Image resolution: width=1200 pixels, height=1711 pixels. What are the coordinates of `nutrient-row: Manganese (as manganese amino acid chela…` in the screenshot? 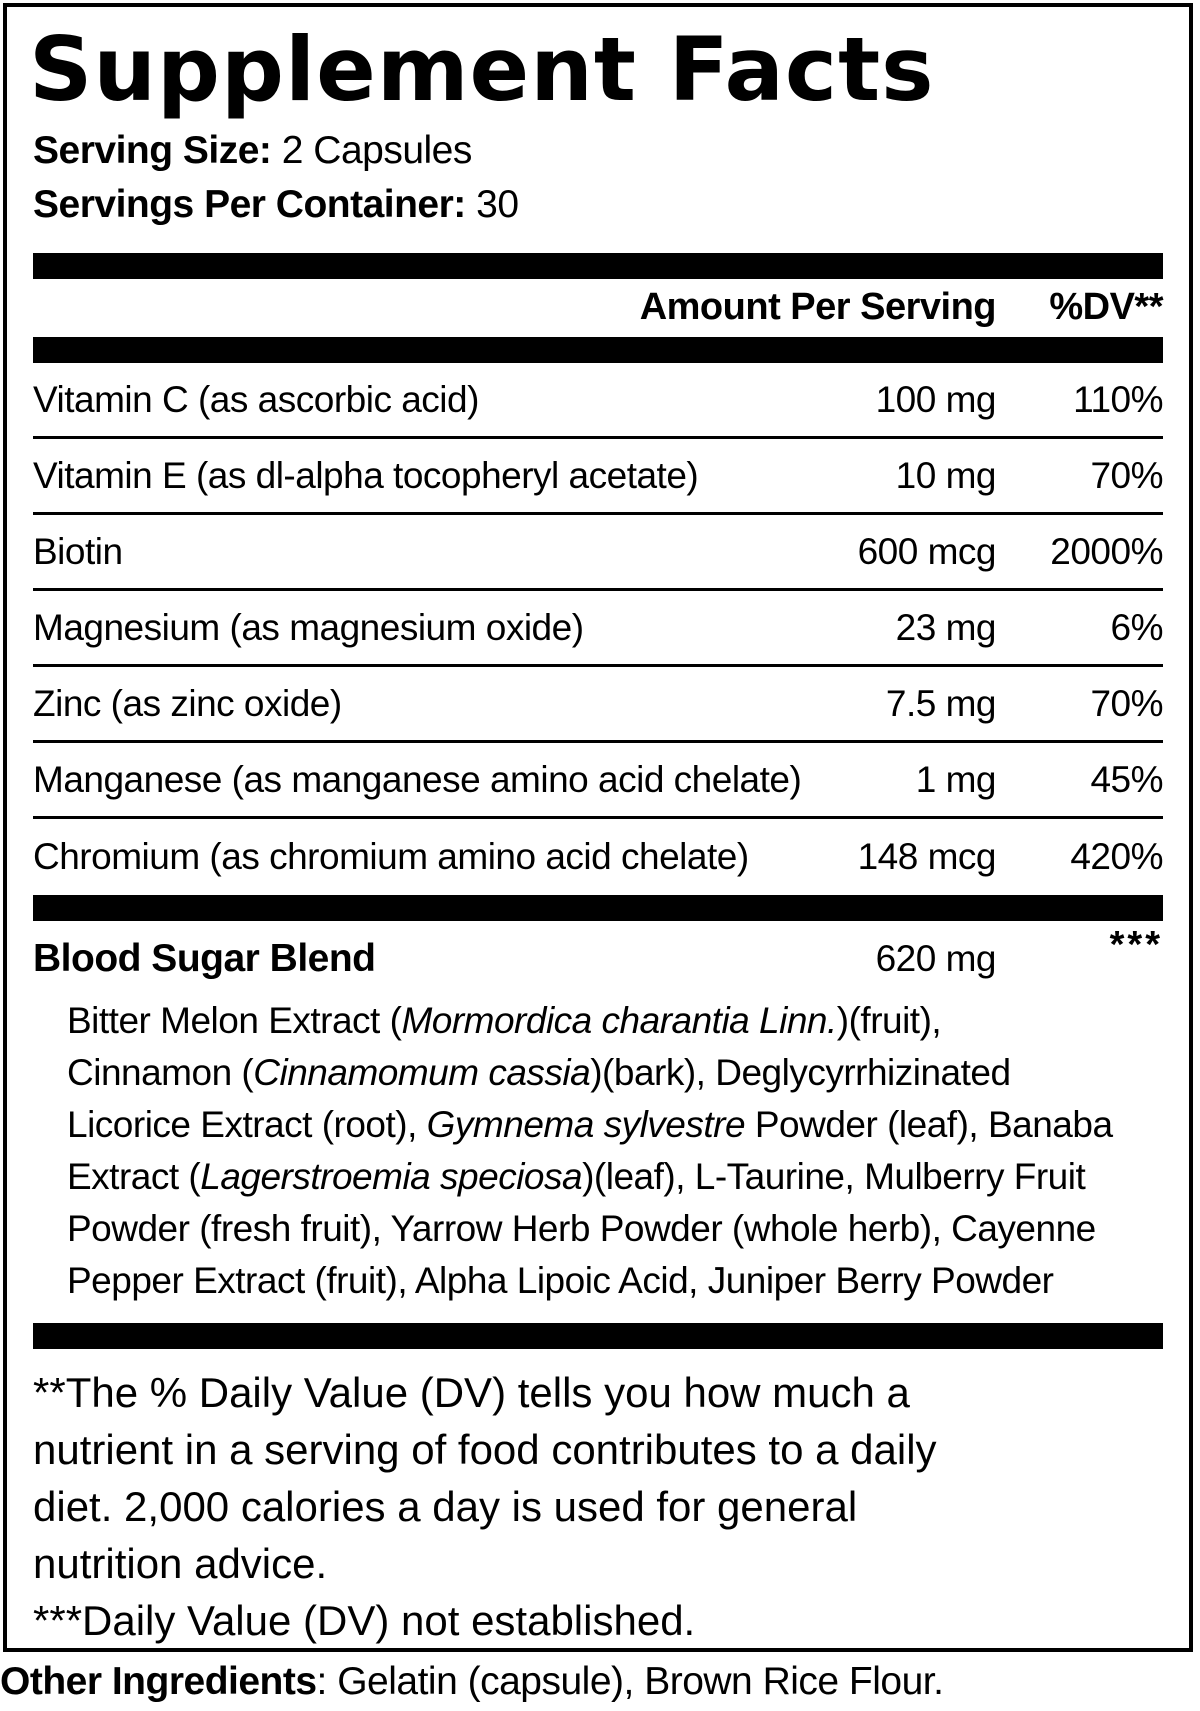 It's located at (598, 781).